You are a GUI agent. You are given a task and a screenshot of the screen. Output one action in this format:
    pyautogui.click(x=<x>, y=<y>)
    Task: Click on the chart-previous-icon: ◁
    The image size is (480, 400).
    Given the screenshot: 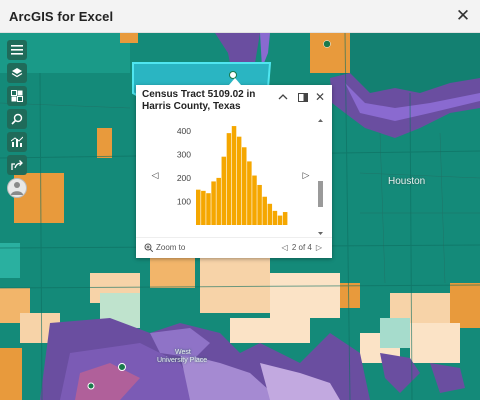 What is the action you would take?
    pyautogui.click(x=155, y=174)
    